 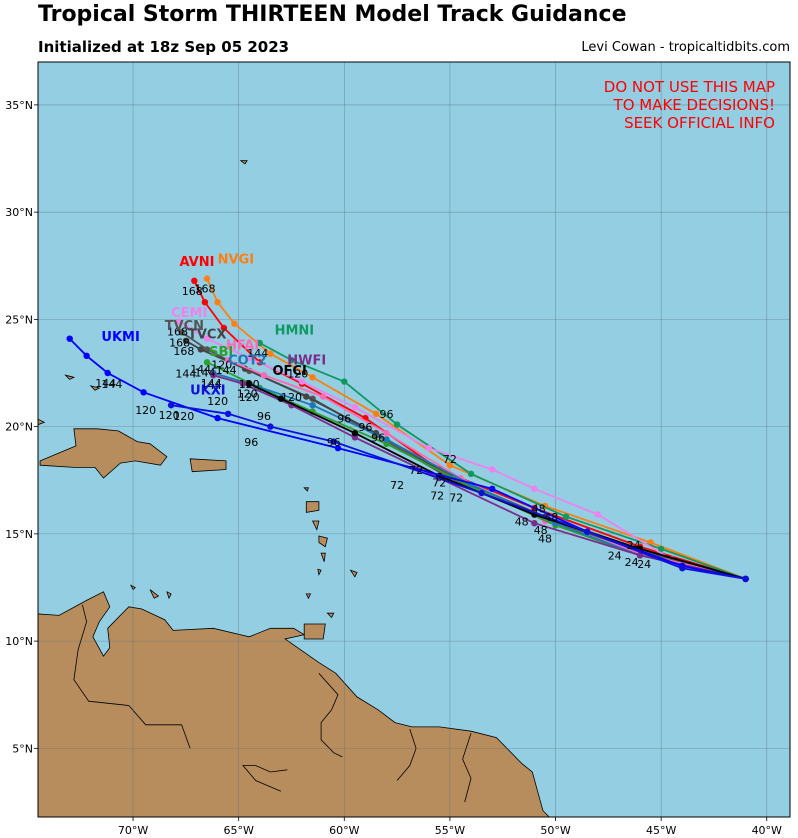 What do you see at coordinates (133, 830) in the screenshot?
I see `lon-tick-label: 70°W` at bounding box center [133, 830].